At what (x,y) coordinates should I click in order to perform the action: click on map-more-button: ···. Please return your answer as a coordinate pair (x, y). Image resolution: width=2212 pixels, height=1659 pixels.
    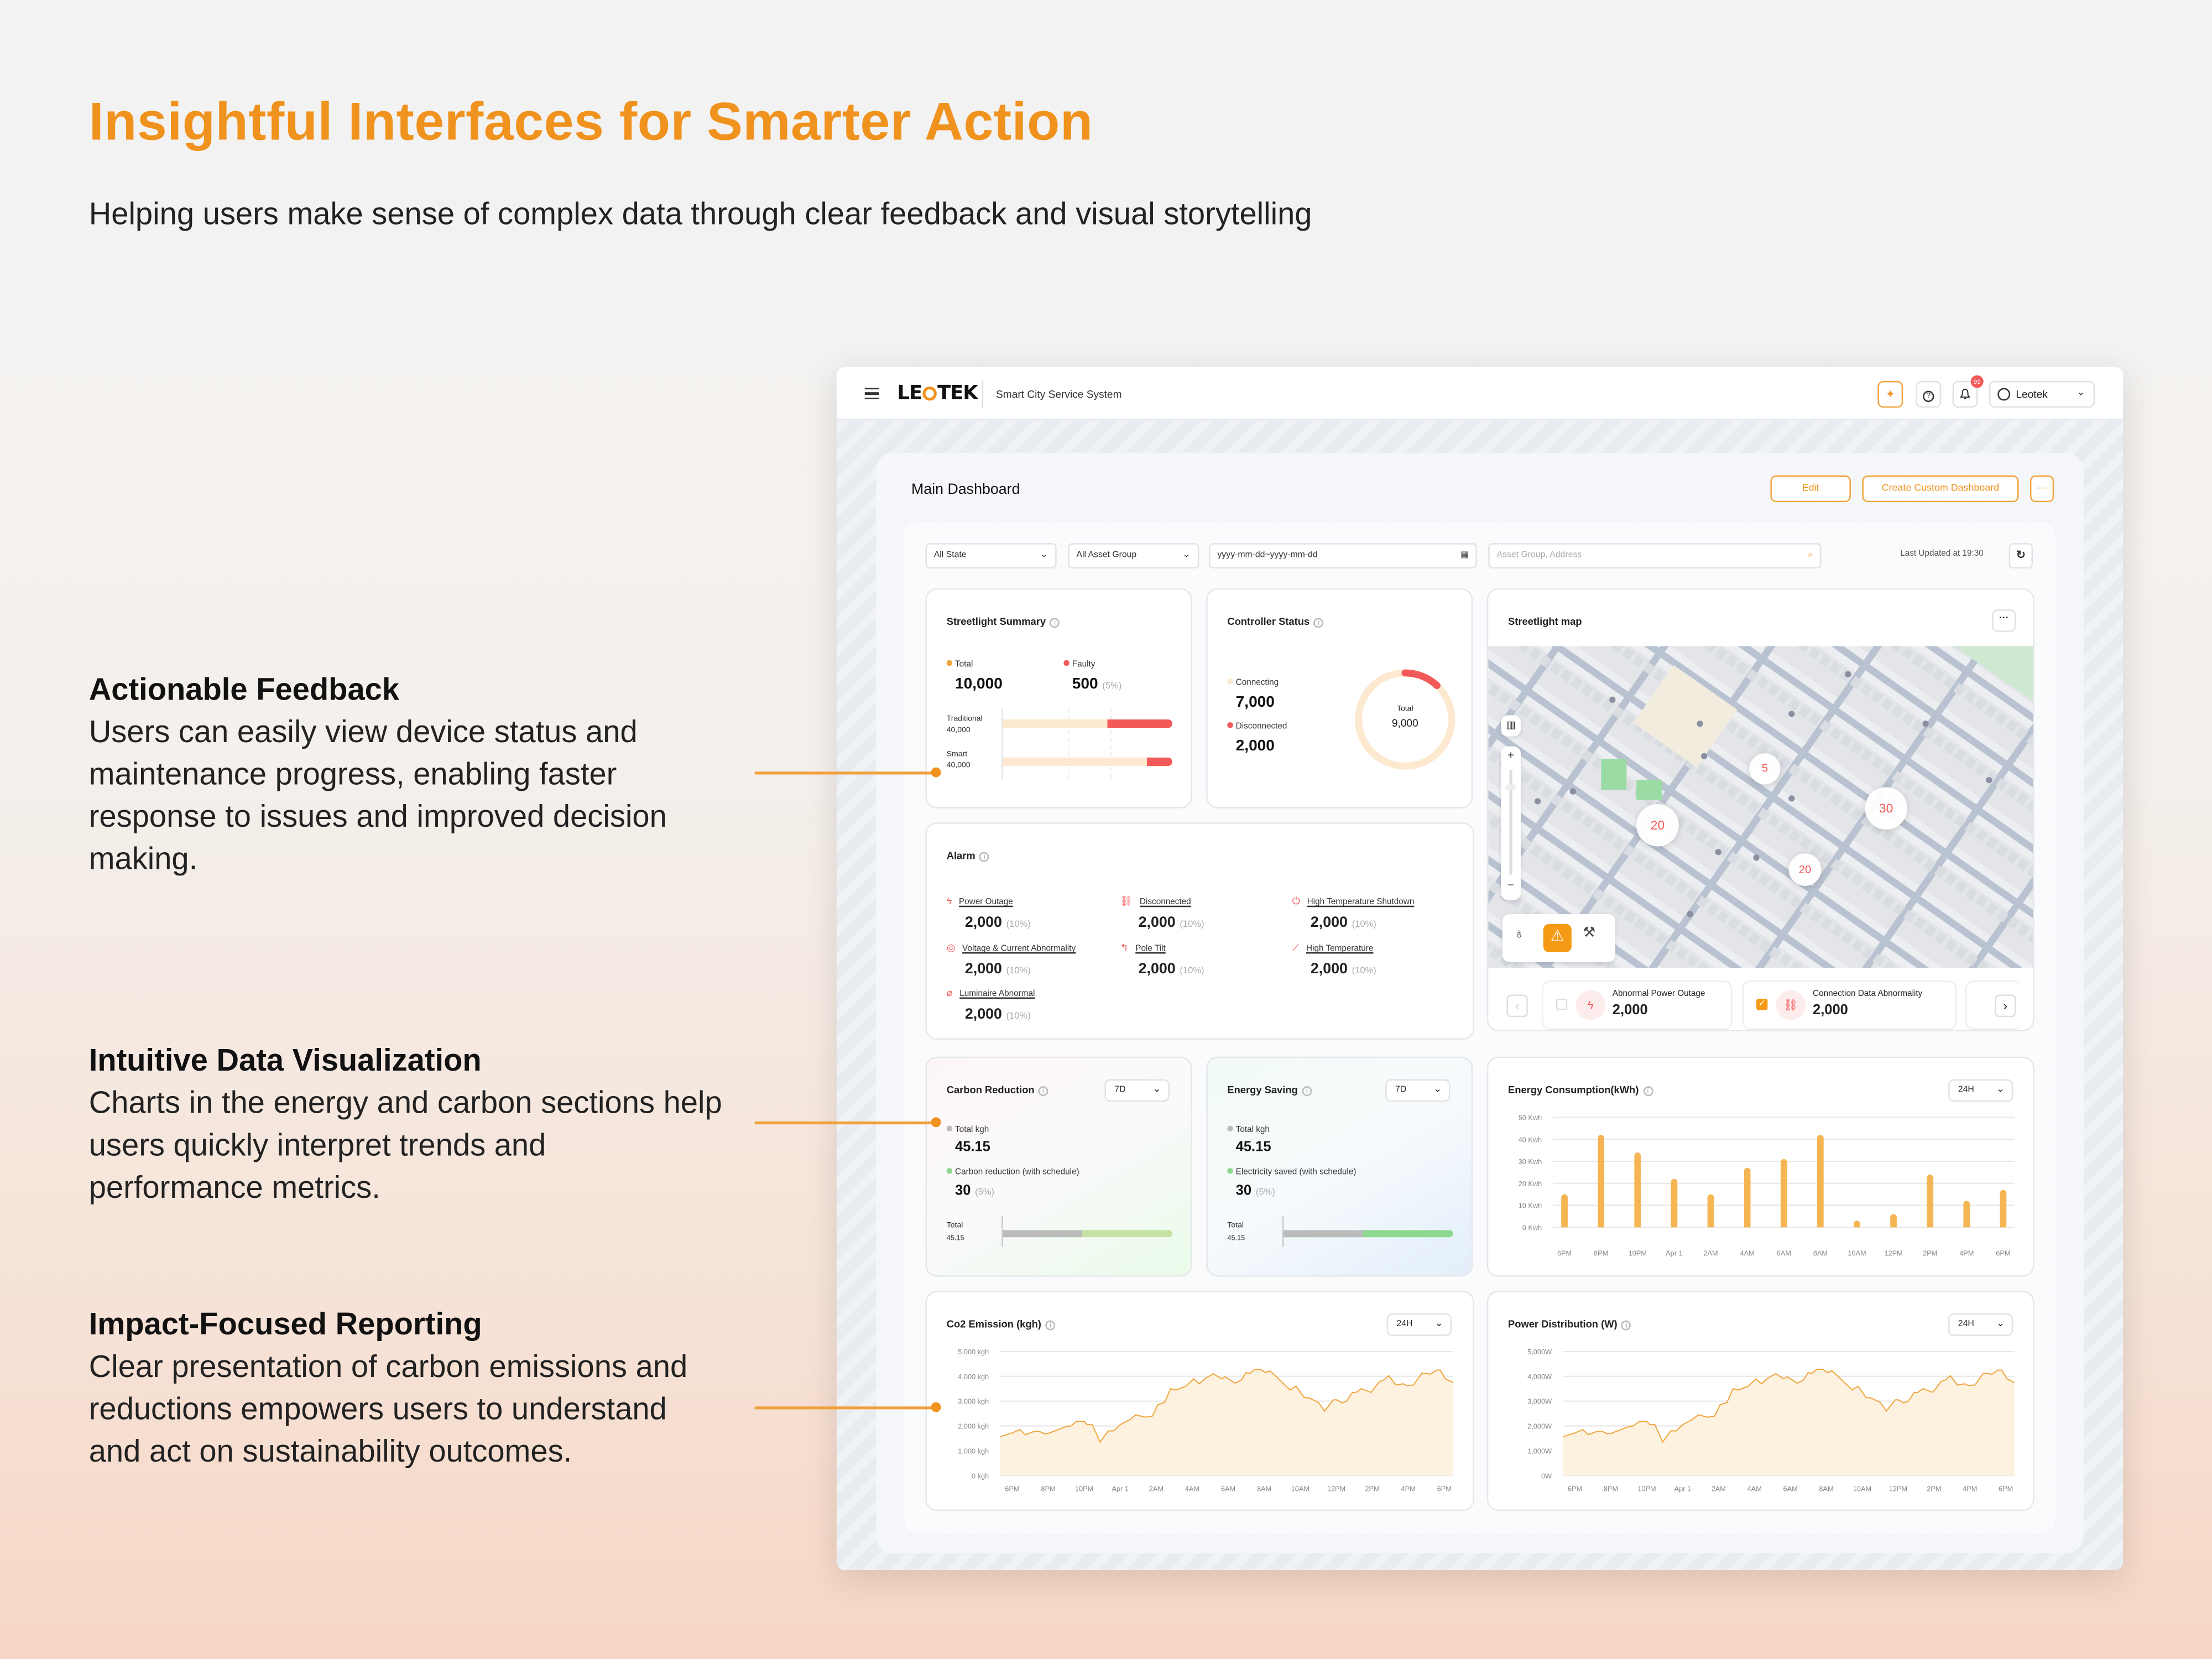
    Looking at the image, I should click on (2004, 621).